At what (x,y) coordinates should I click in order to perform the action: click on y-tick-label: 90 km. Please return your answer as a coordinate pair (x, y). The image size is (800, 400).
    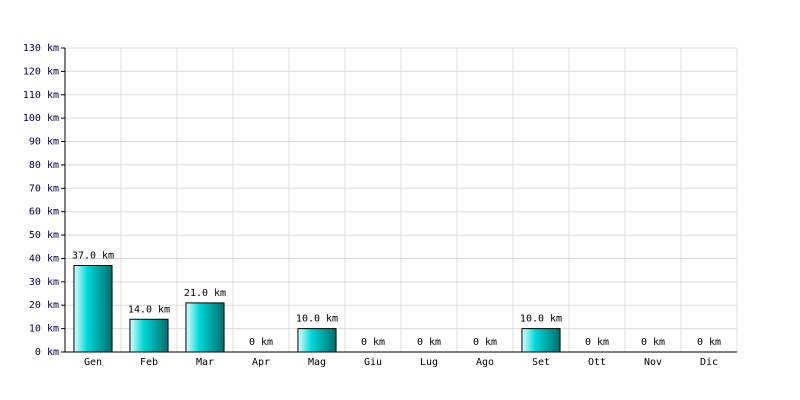
    Looking at the image, I should click on (44, 142).